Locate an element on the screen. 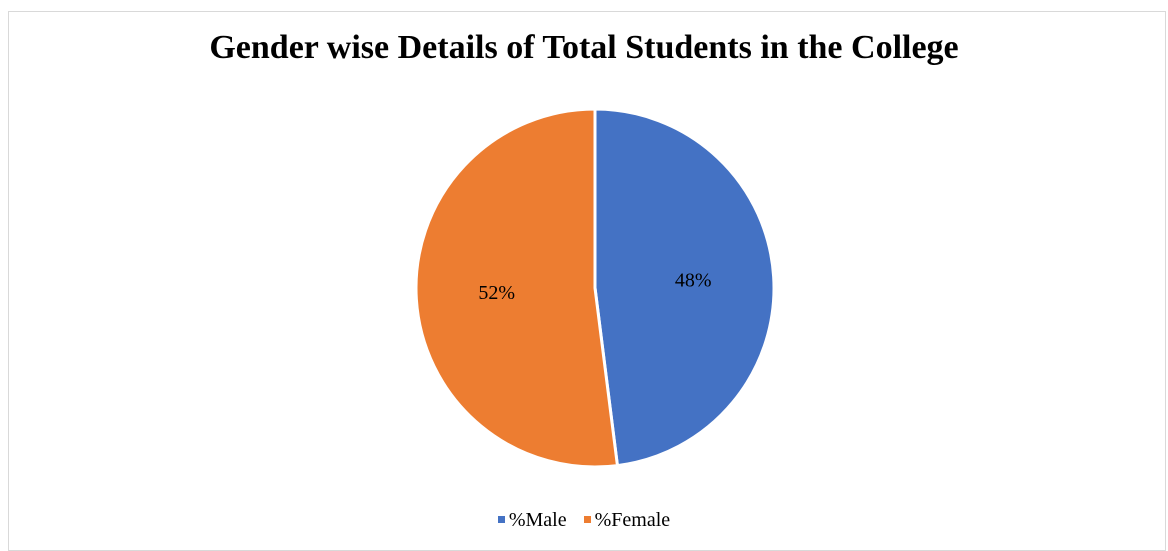 The height and width of the screenshot is (551, 1168). pie-slice-male is located at coordinates (684, 287).